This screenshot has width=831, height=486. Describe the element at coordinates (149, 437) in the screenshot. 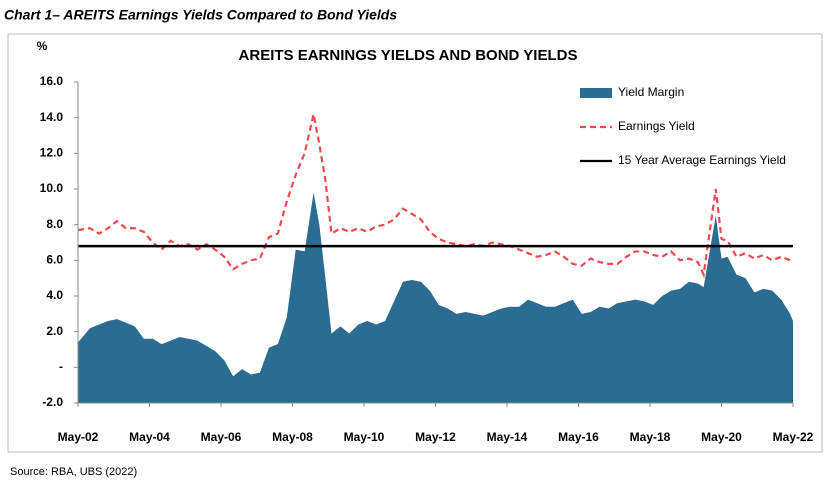

I see `x-tick-label: May-04` at that location.